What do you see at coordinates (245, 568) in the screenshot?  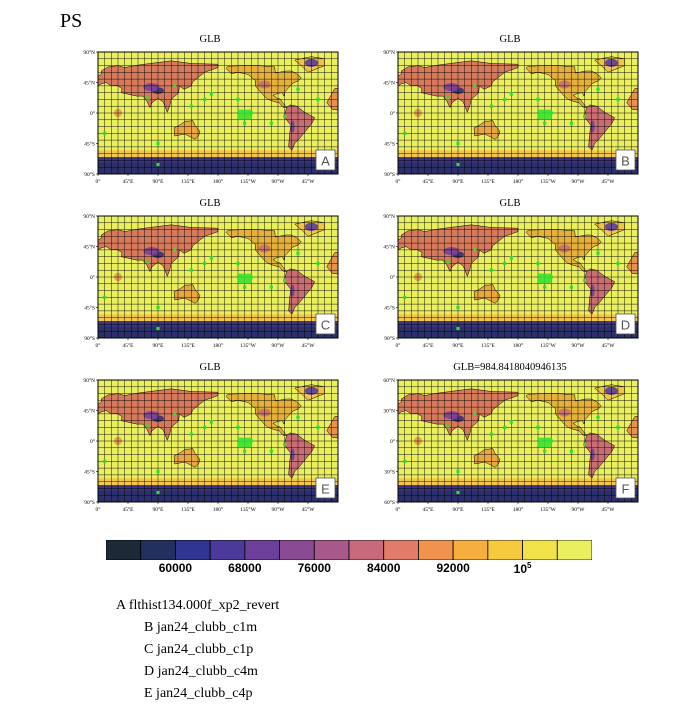 I see `colorbar-tick-label: 68000` at bounding box center [245, 568].